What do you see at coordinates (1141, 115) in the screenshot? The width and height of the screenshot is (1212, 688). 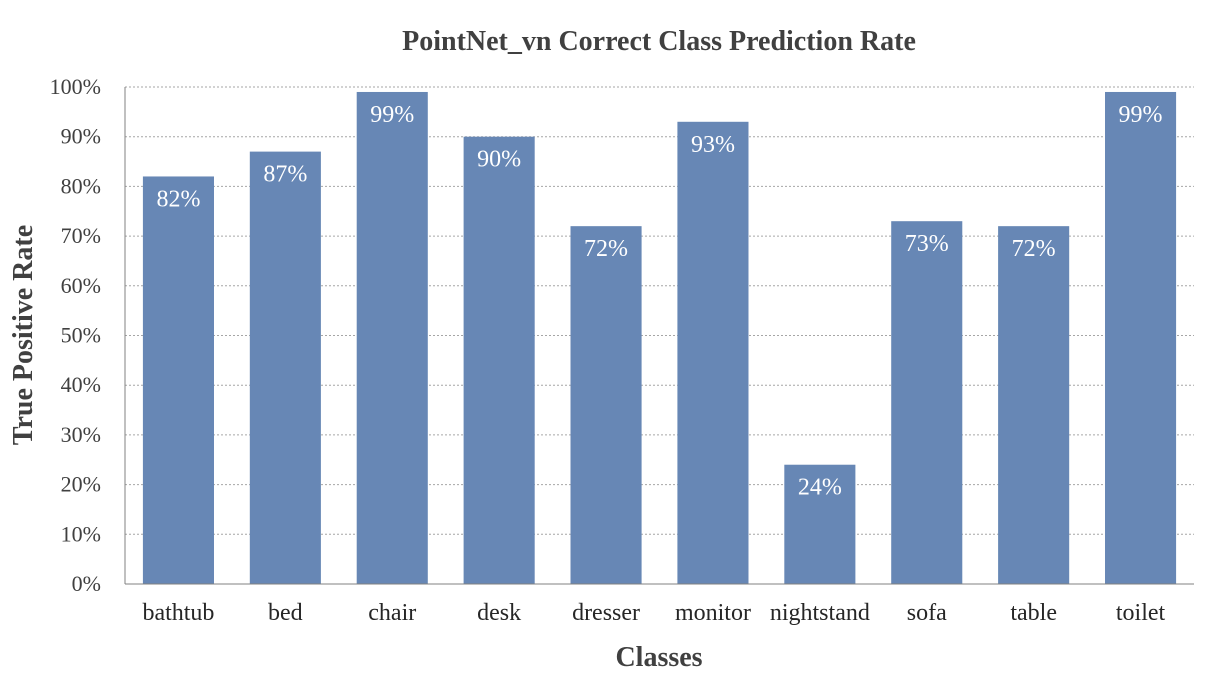 I see `data-label-toilet: 99%` at bounding box center [1141, 115].